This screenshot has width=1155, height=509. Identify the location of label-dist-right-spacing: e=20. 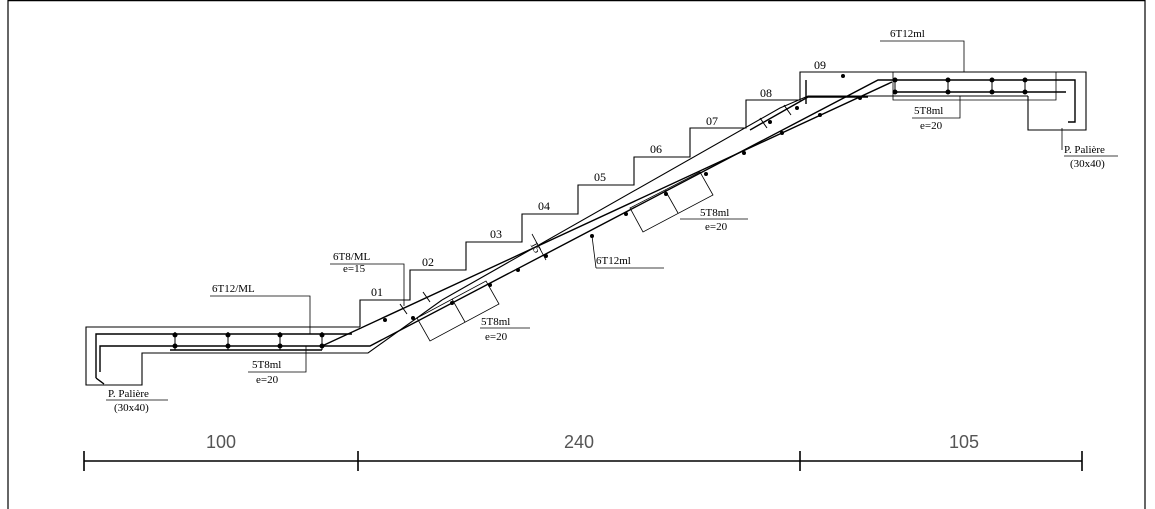
(931, 126).